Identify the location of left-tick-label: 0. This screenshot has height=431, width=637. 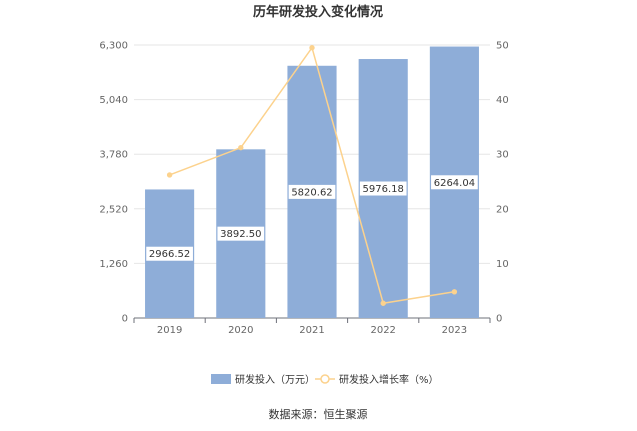
(125, 319).